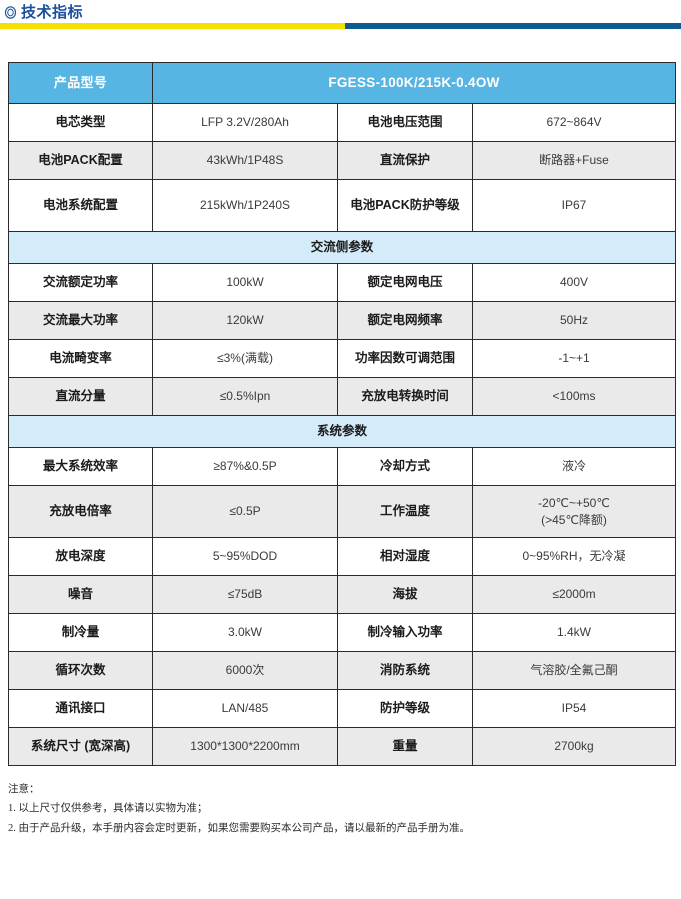 The height and width of the screenshot is (899, 681). I want to click on value-cell-2: 2700kg, so click(574, 746).